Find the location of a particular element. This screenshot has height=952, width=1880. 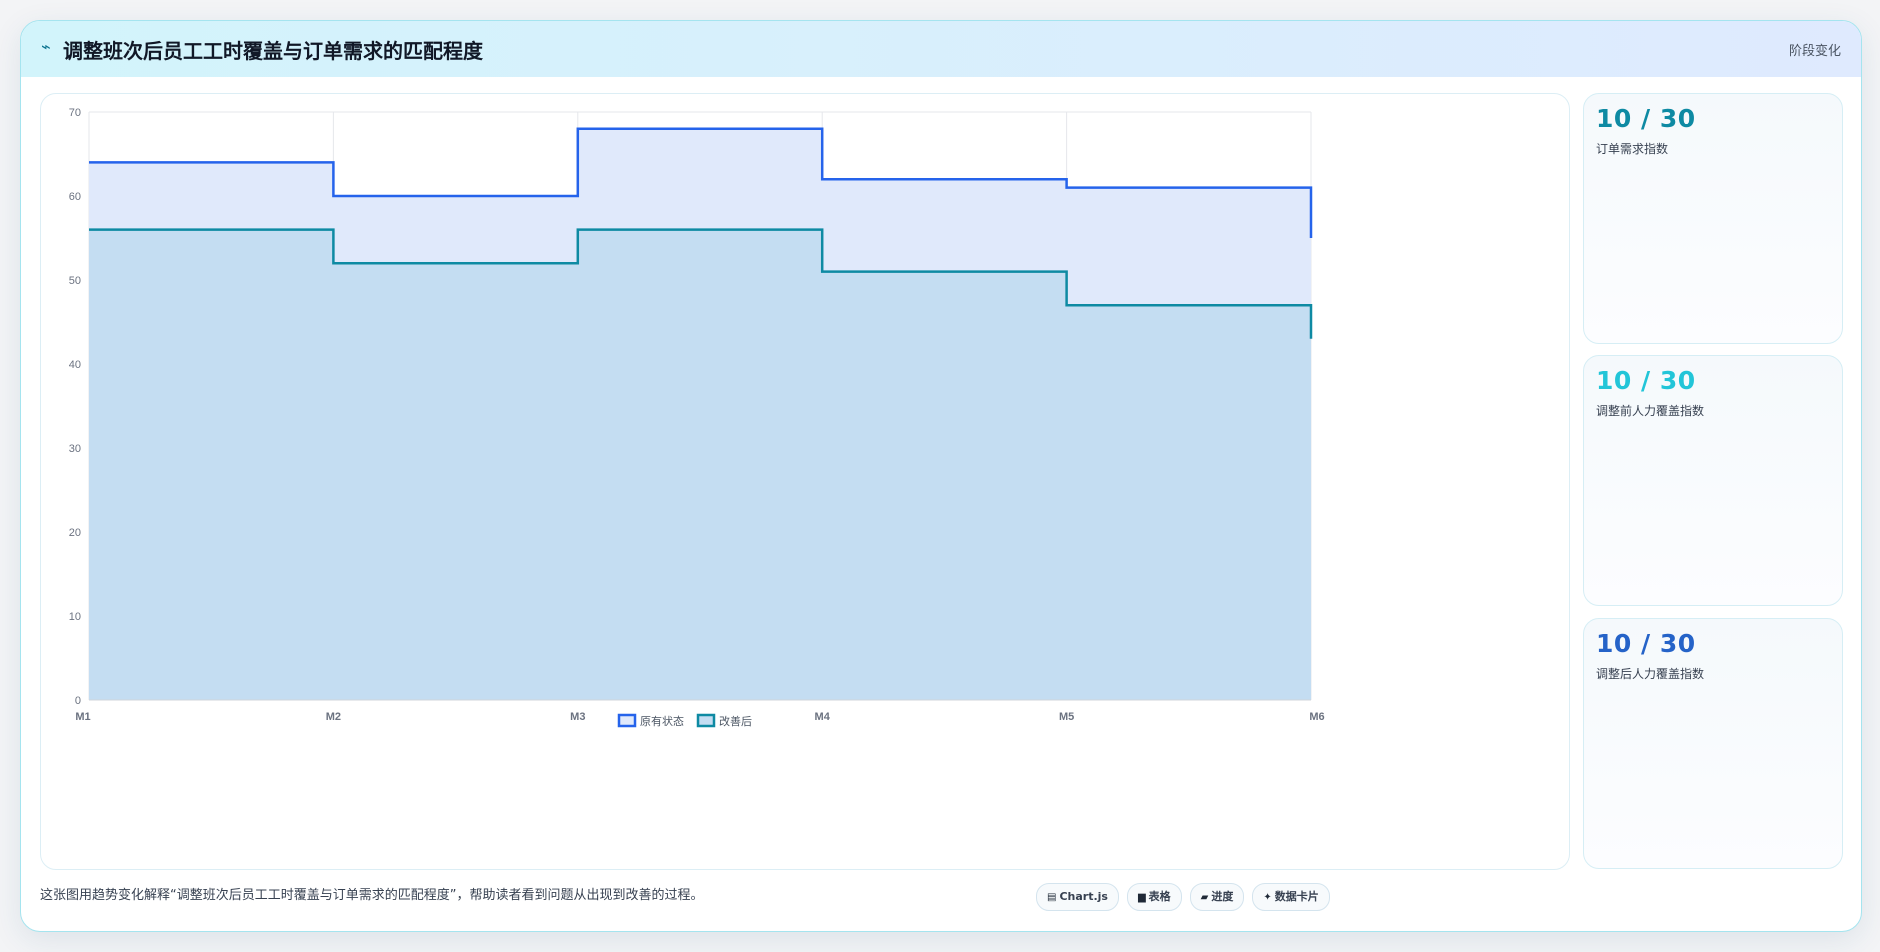

pill-progress-label: 进度 is located at coordinates (1222, 896).